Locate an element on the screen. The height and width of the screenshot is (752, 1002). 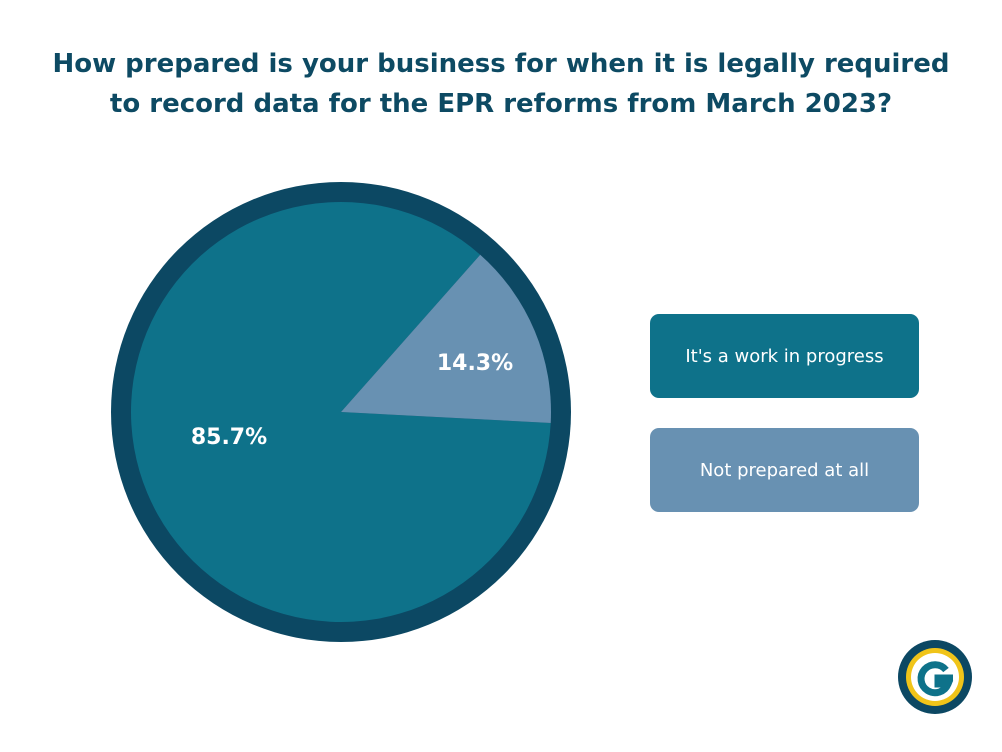
legend-label: It's a work in progress is located at coordinates (784, 356).